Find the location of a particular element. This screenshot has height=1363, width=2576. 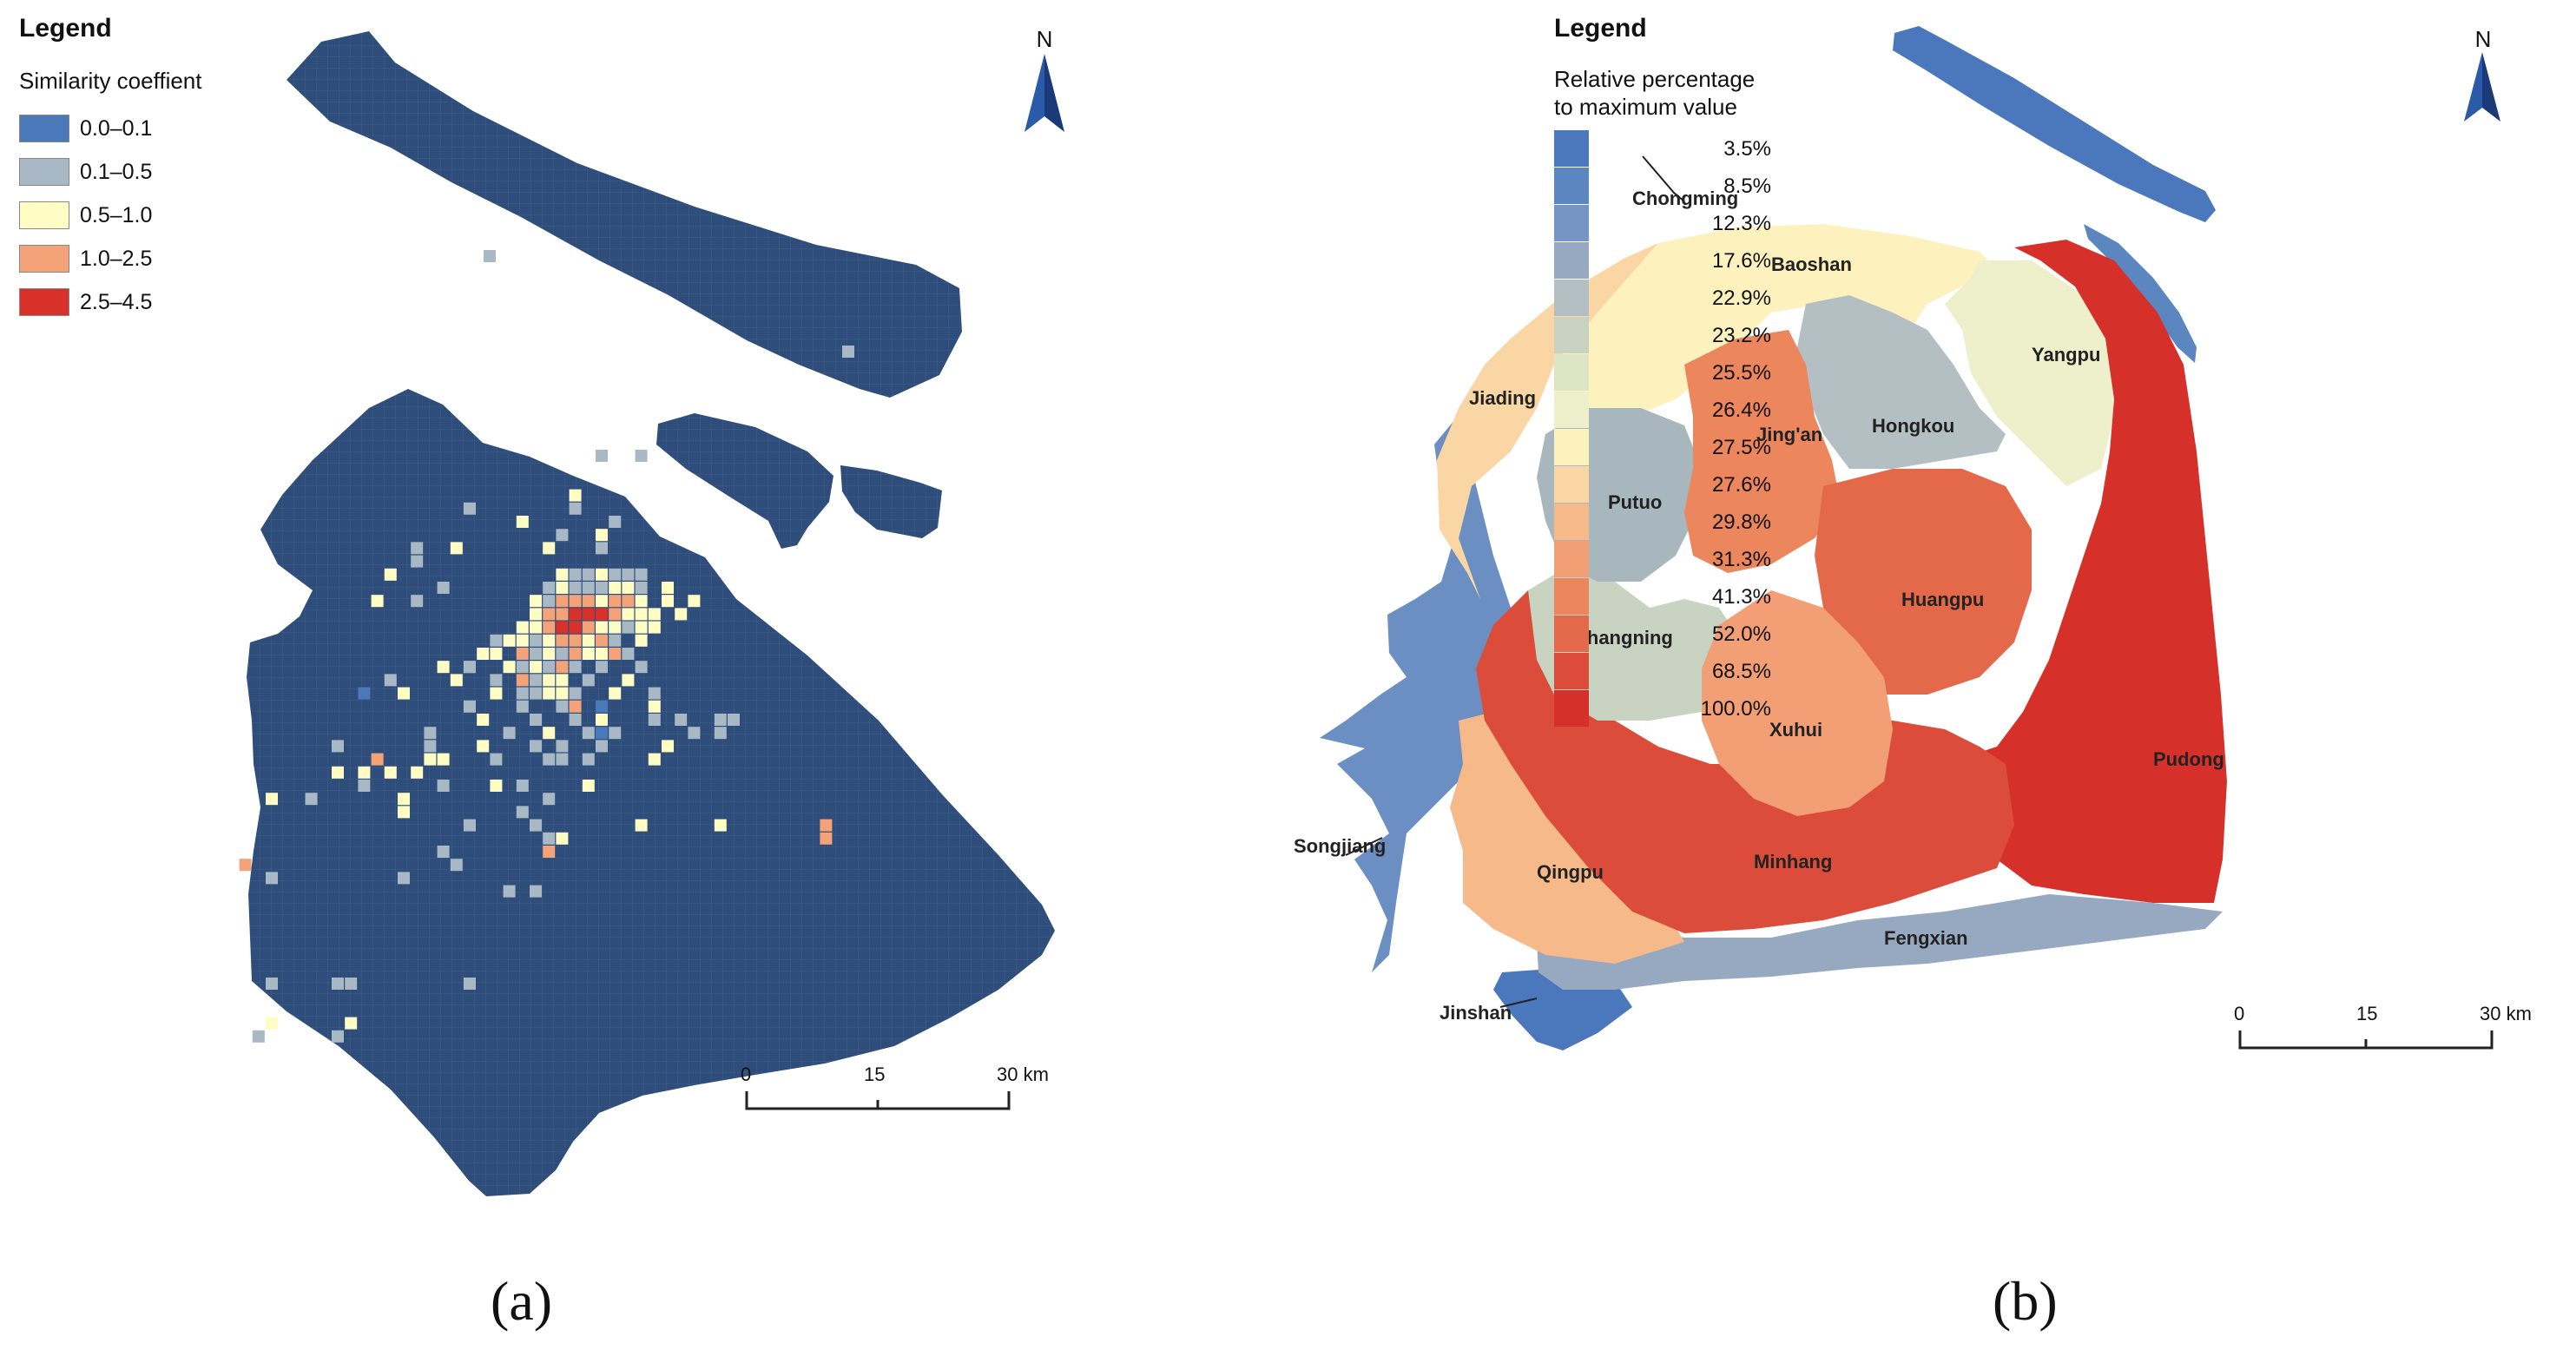

district-yangpu is located at coordinates (2029, 373).